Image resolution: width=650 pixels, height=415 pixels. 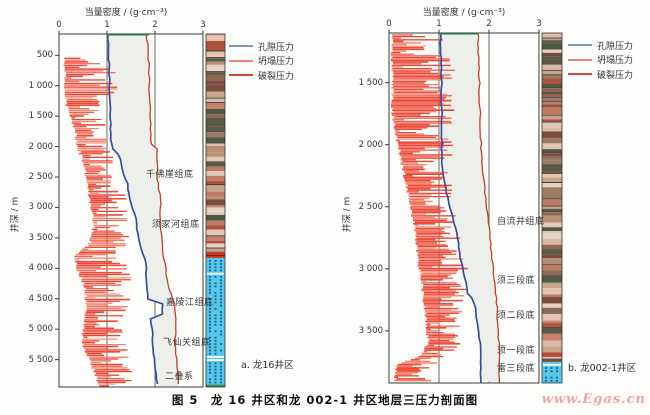 I want to click on depth-tick-label: 5 500, so click(x=40, y=359).